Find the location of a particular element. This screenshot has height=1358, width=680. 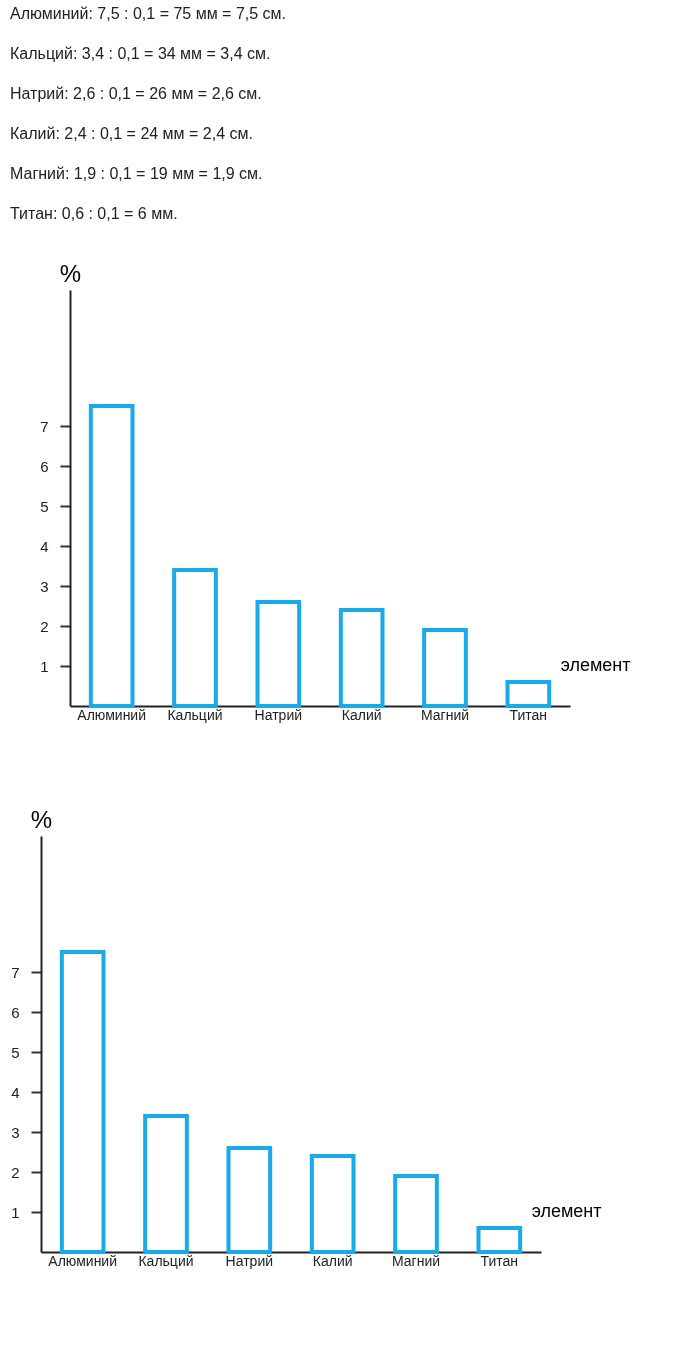

text: Алюминий: 7,5 : 0,1 = 75 мм = 7,5 см. is located at coordinates (148, 13).